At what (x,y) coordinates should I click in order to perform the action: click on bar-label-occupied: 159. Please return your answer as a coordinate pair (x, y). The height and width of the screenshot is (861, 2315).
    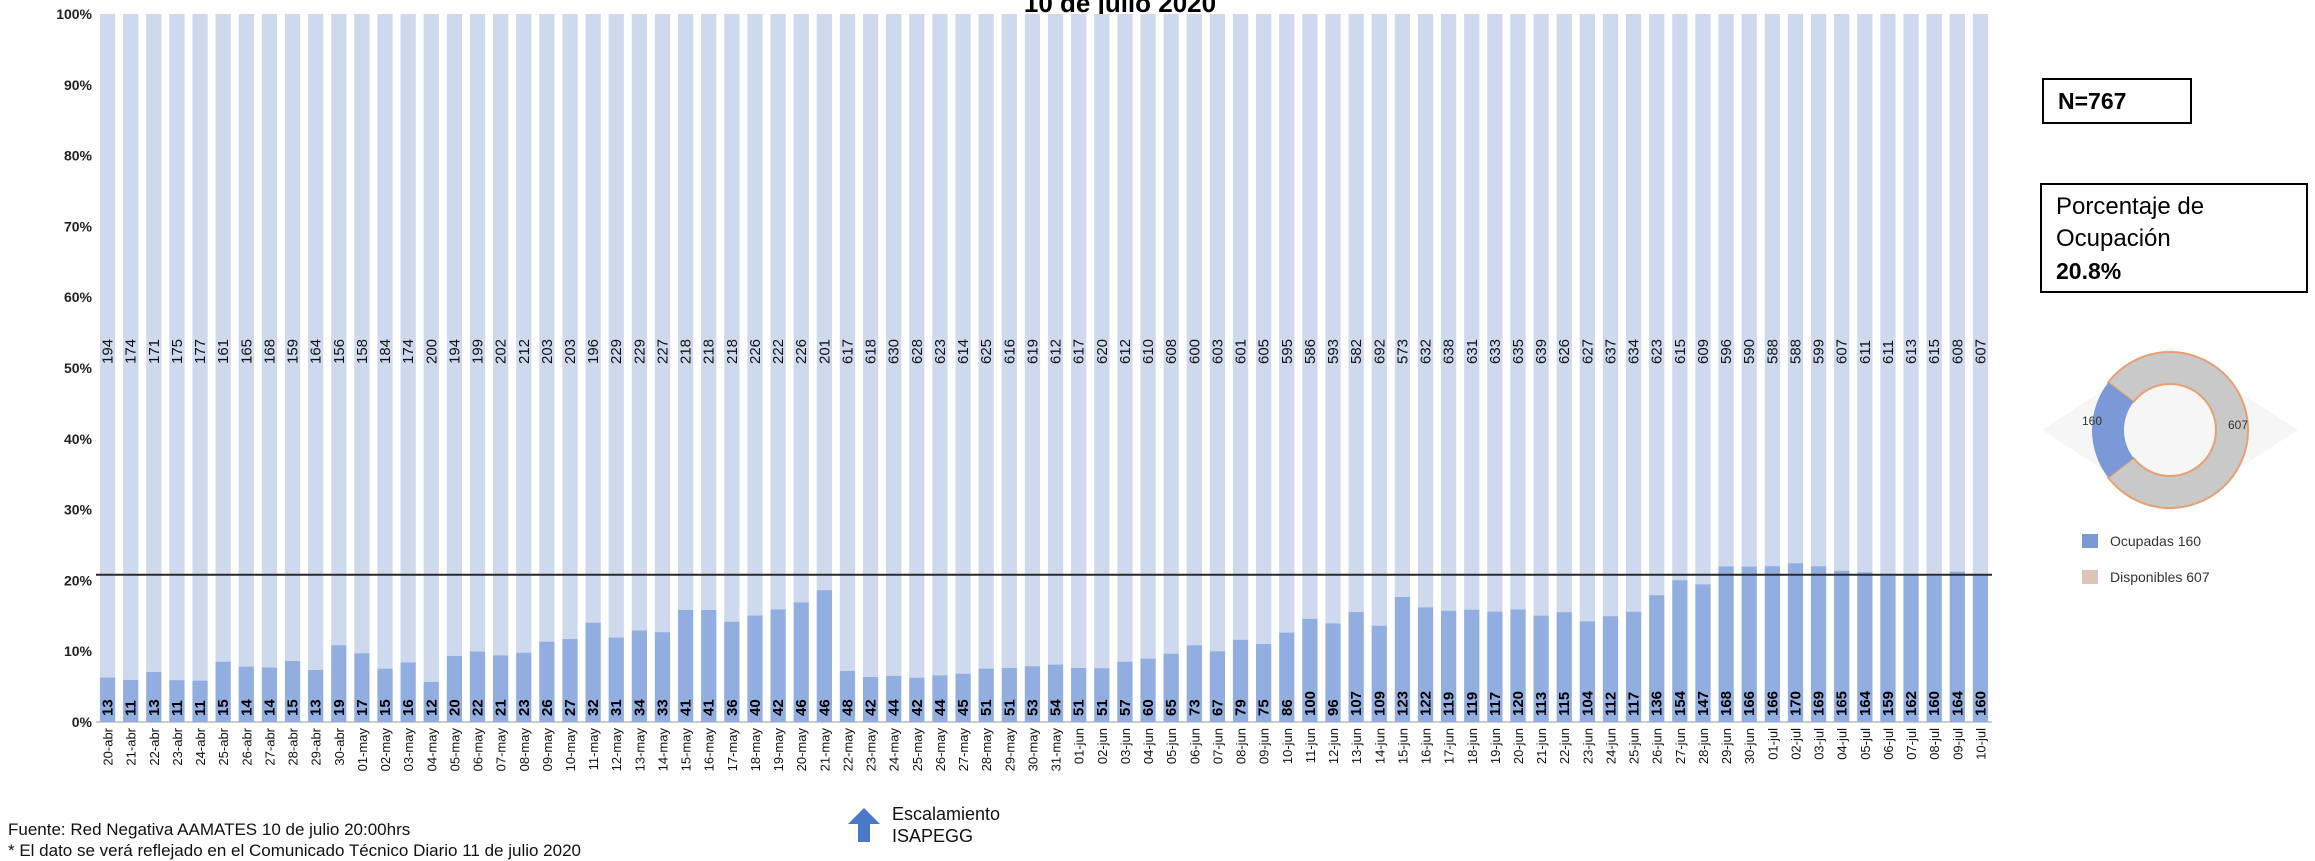
    Looking at the image, I should click on (1888, 703).